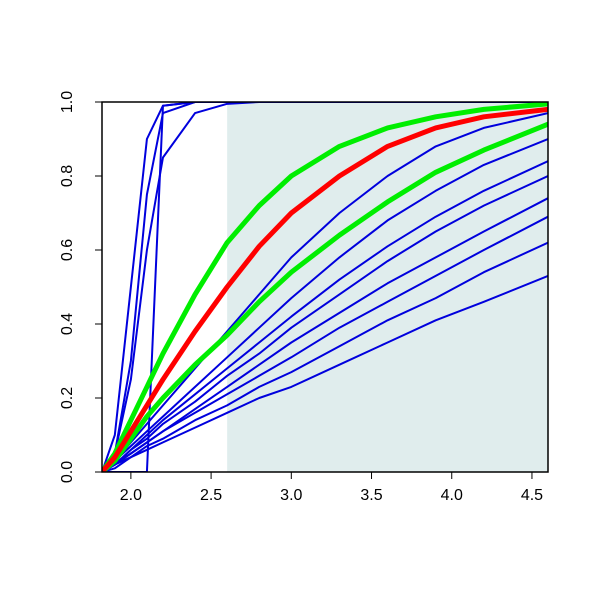 This screenshot has width=600, height=600. What do you see at coordinates (131, 495) in the screenshot?
I see `x-tick-label: 2.0` at bounding box center [131, 495].